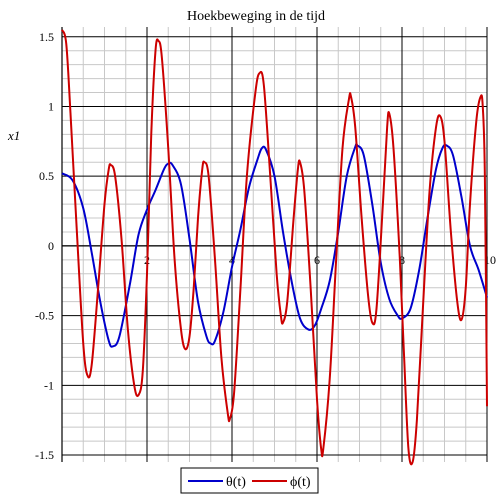  I want to click on y-tick-label: 0, so click(51, 246).